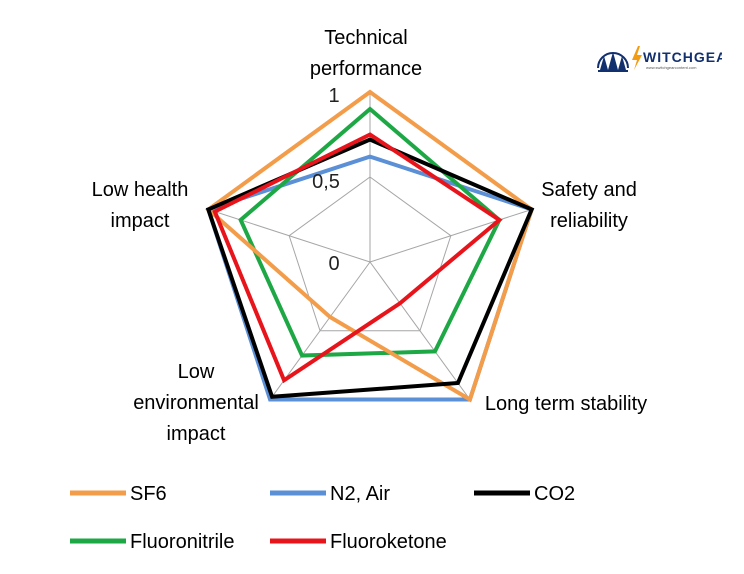 The height and width of the screenshot is (574, 744). I want to click on chart-ticks: 00,51, so click(326, 180).